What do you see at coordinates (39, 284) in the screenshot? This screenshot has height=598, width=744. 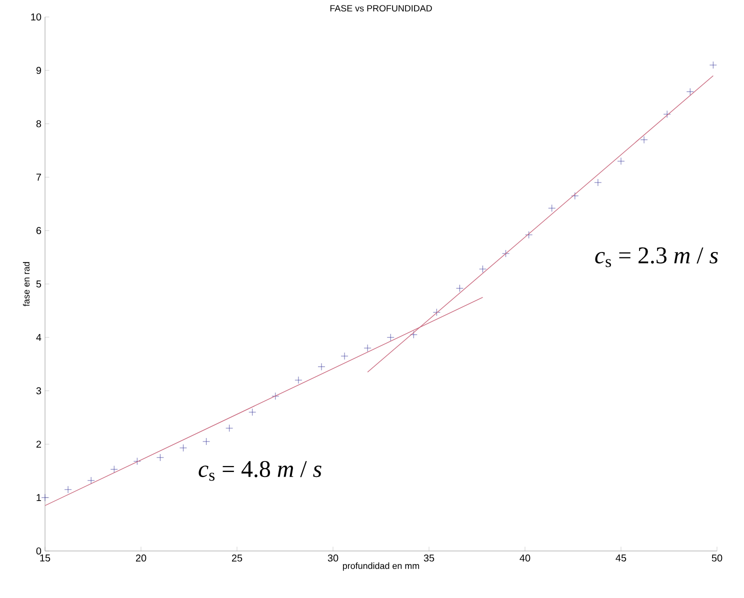 I see `y-tick-label: 5` at bounding box center [39, 284].